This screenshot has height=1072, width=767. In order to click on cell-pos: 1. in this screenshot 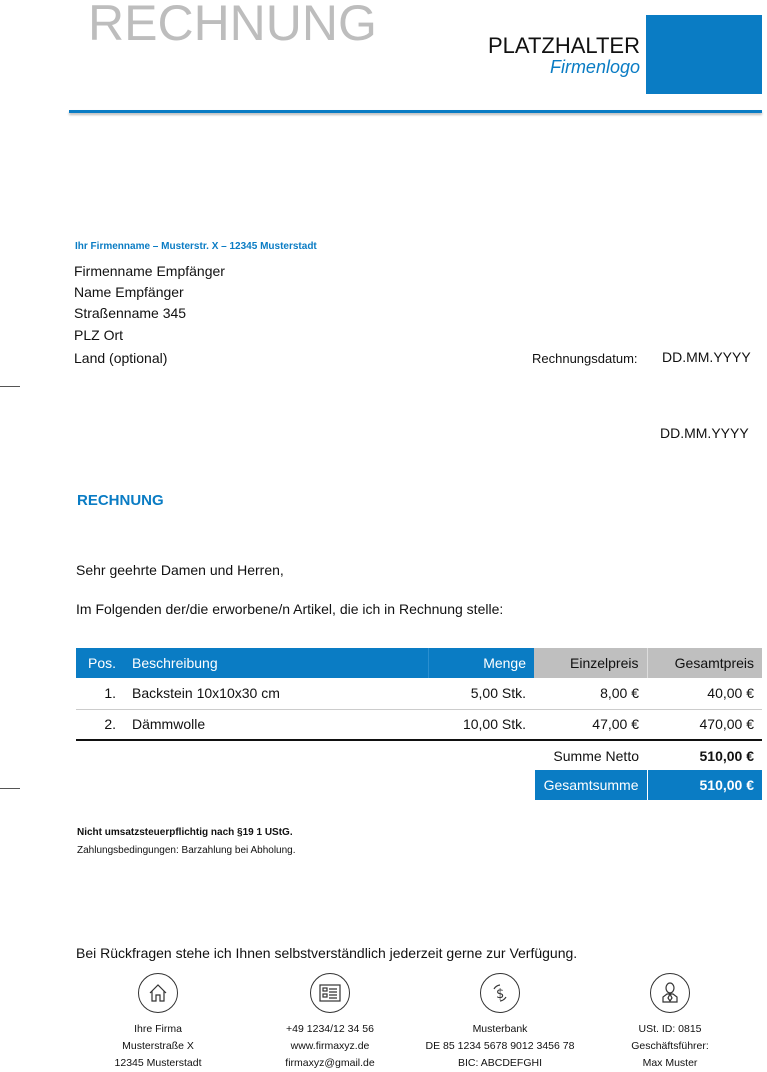, I will do `click(100, 694)`.